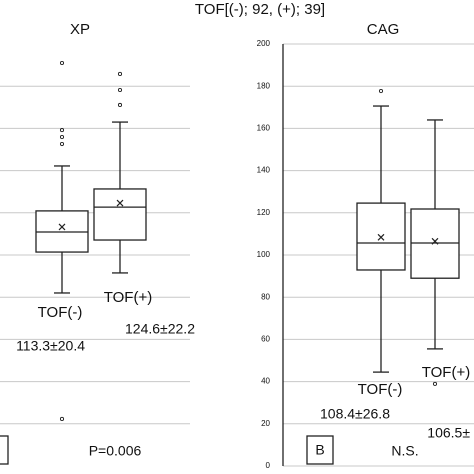 This screenshot has width=474, height=474. What do you see at coordinates (404, 451) in the screenshot?
I see `p-value: N.S.` at bounding box center [404, 451].